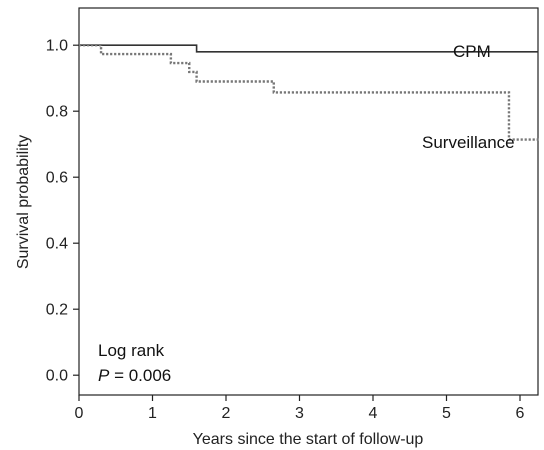 The image size is (544, 450). I want to click on x-axis: 0 1 2 3 4 5 6, so click(300, 408).